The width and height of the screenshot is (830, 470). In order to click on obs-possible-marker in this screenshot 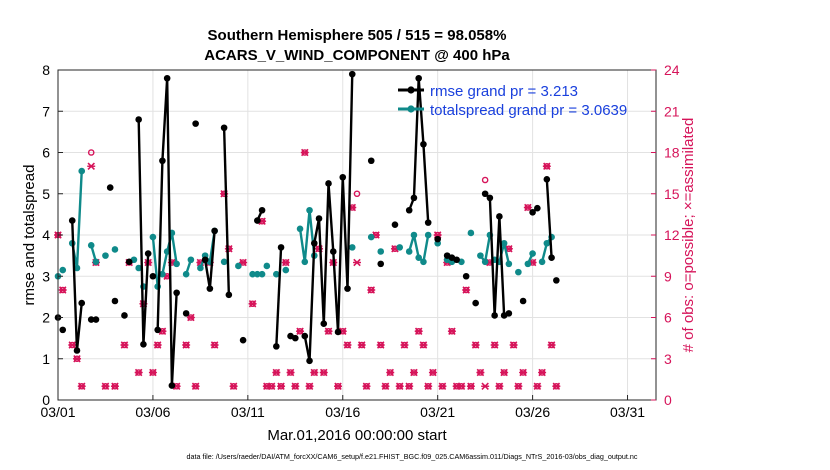, I will do `click(357, 194)`.